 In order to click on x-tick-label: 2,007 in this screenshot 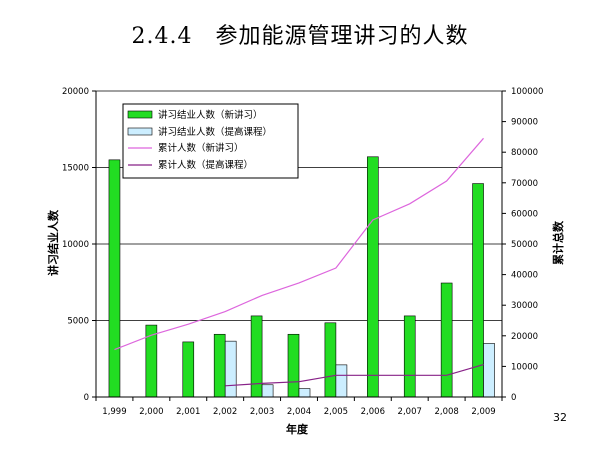, I will do `click(410, 412)`.